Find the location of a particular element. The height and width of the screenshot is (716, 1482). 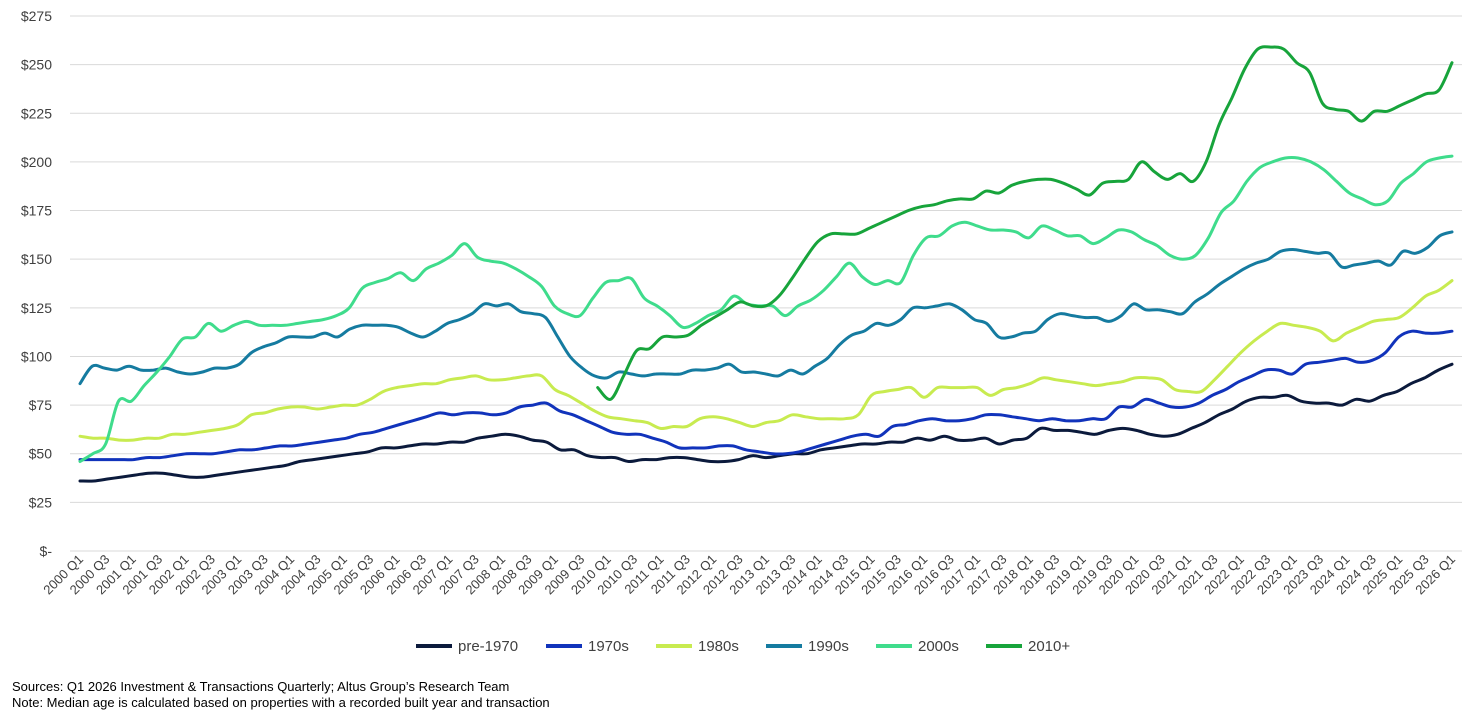

y-tick-label: $75 is located at coordinates (41, 405).